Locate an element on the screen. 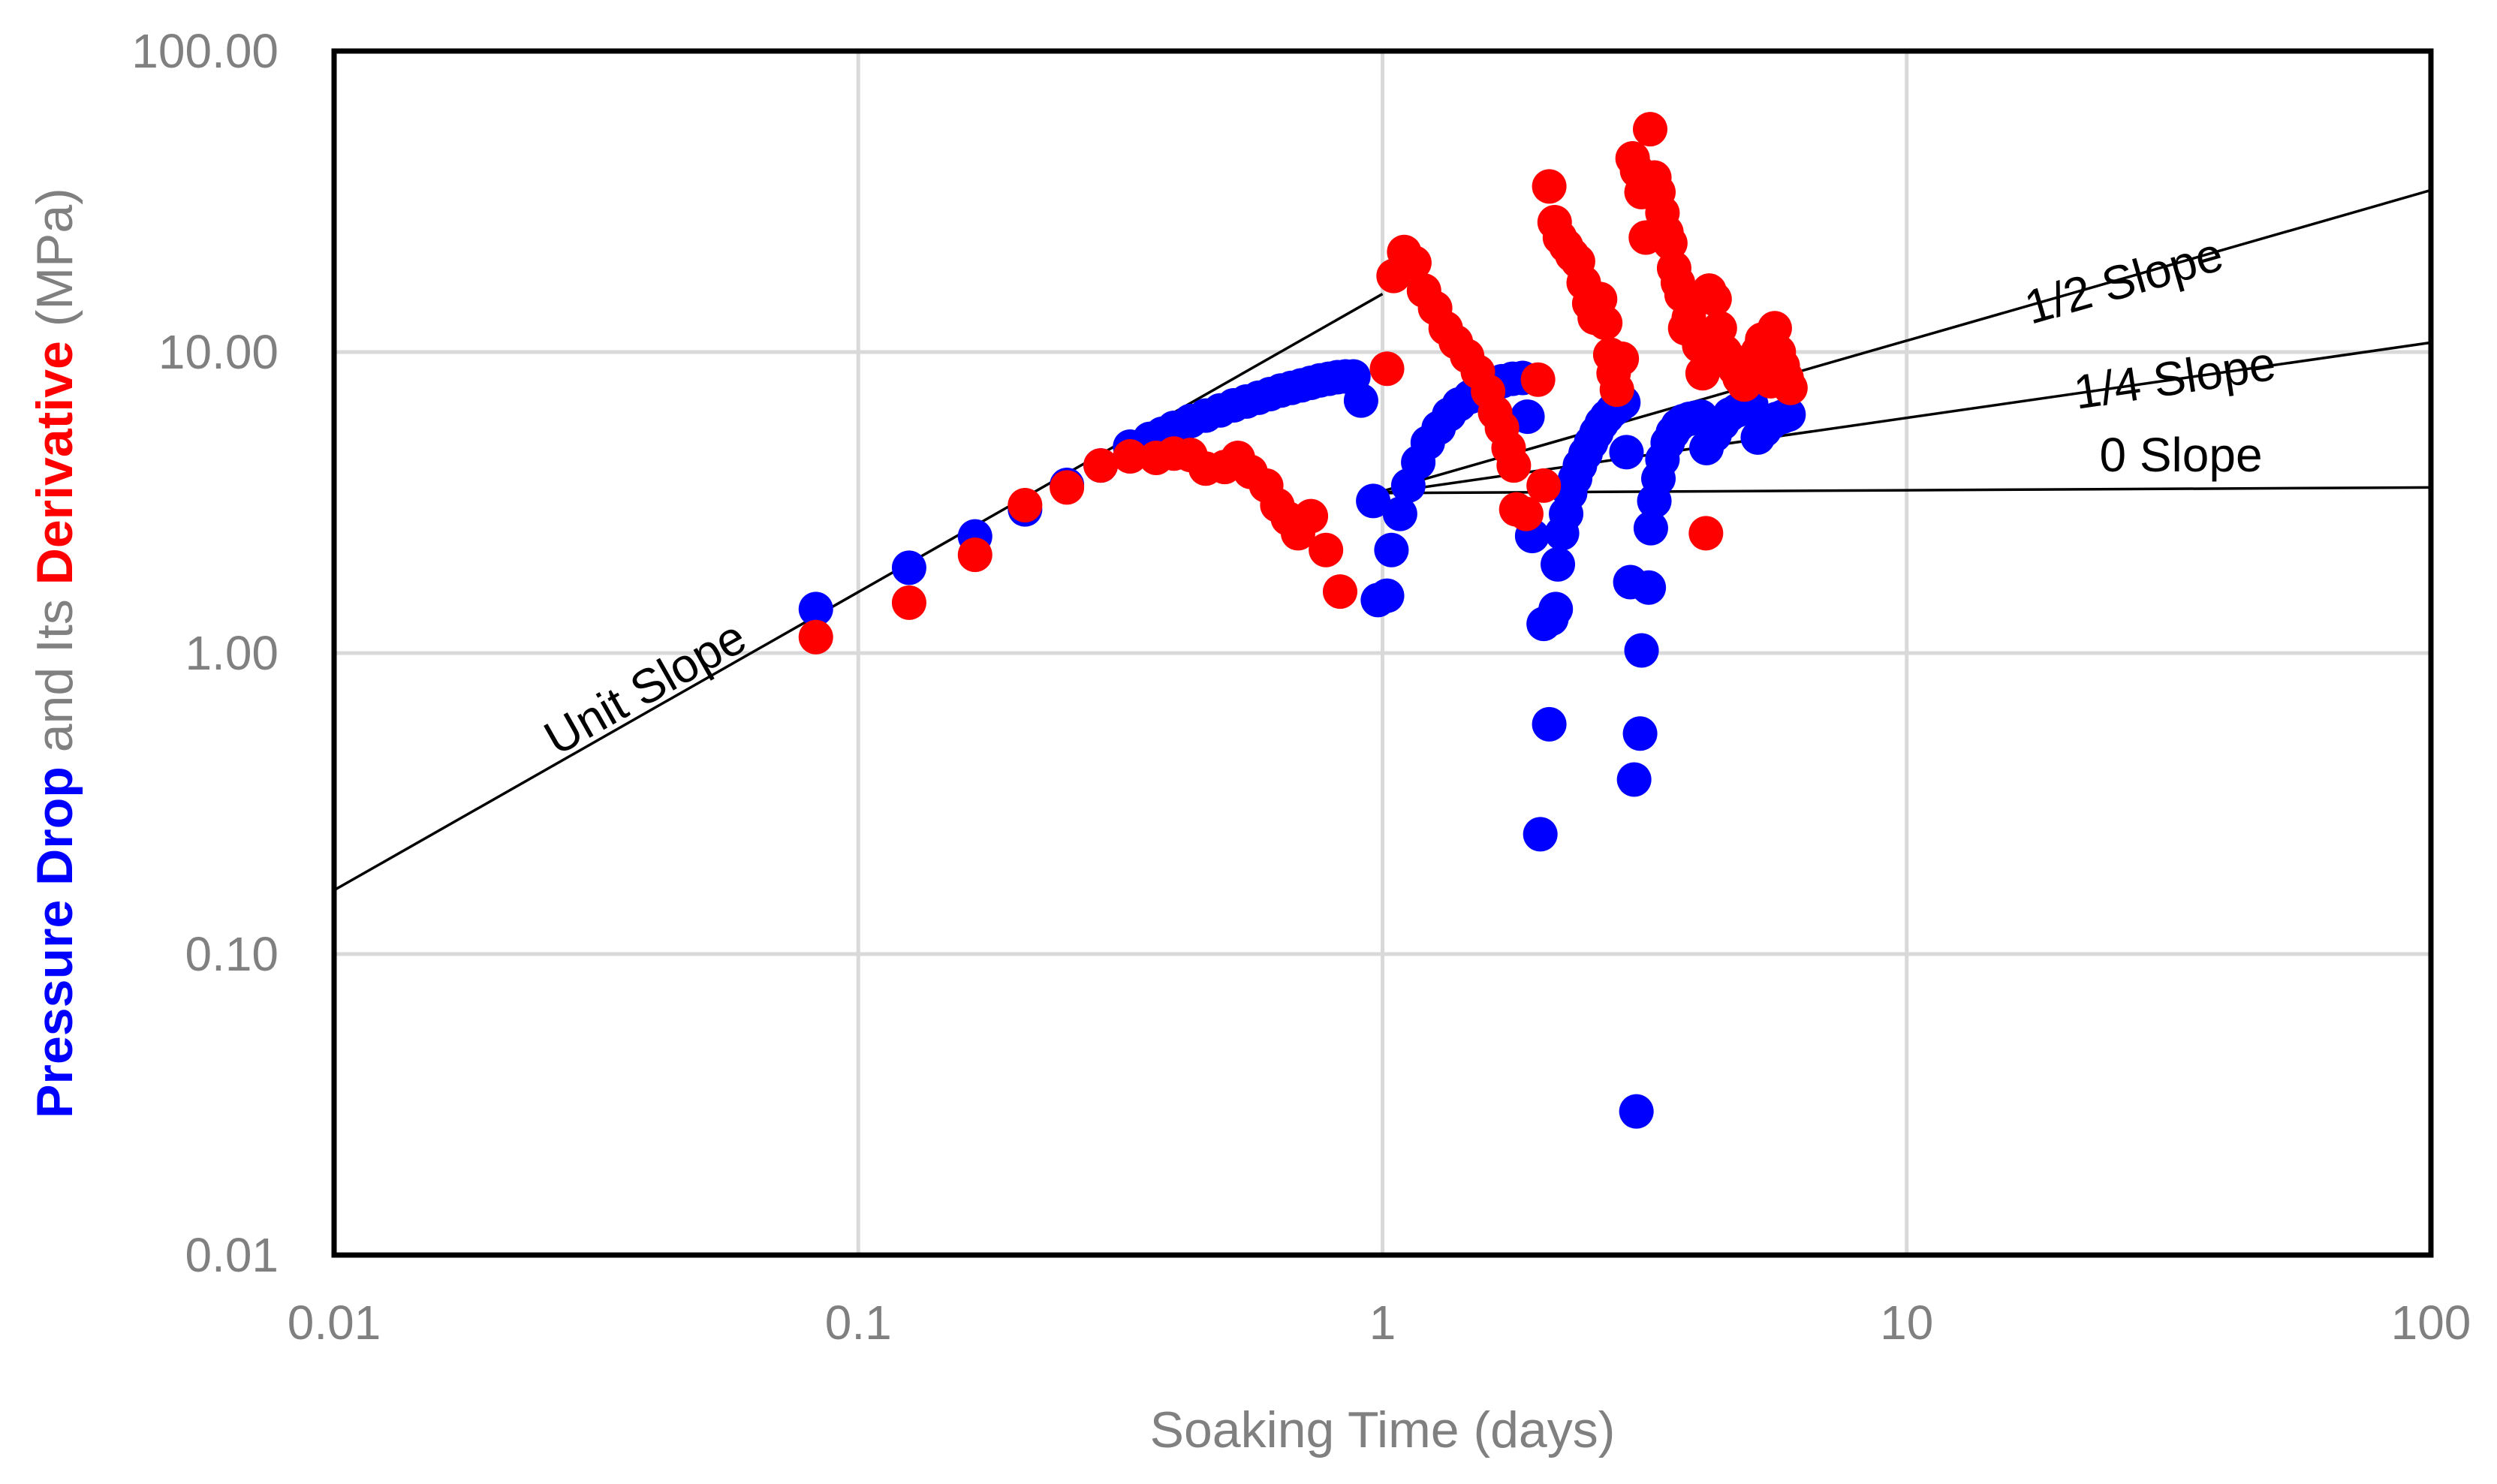  y-axis-title-part-3: (MPa) is located at coordinates (54, 264).